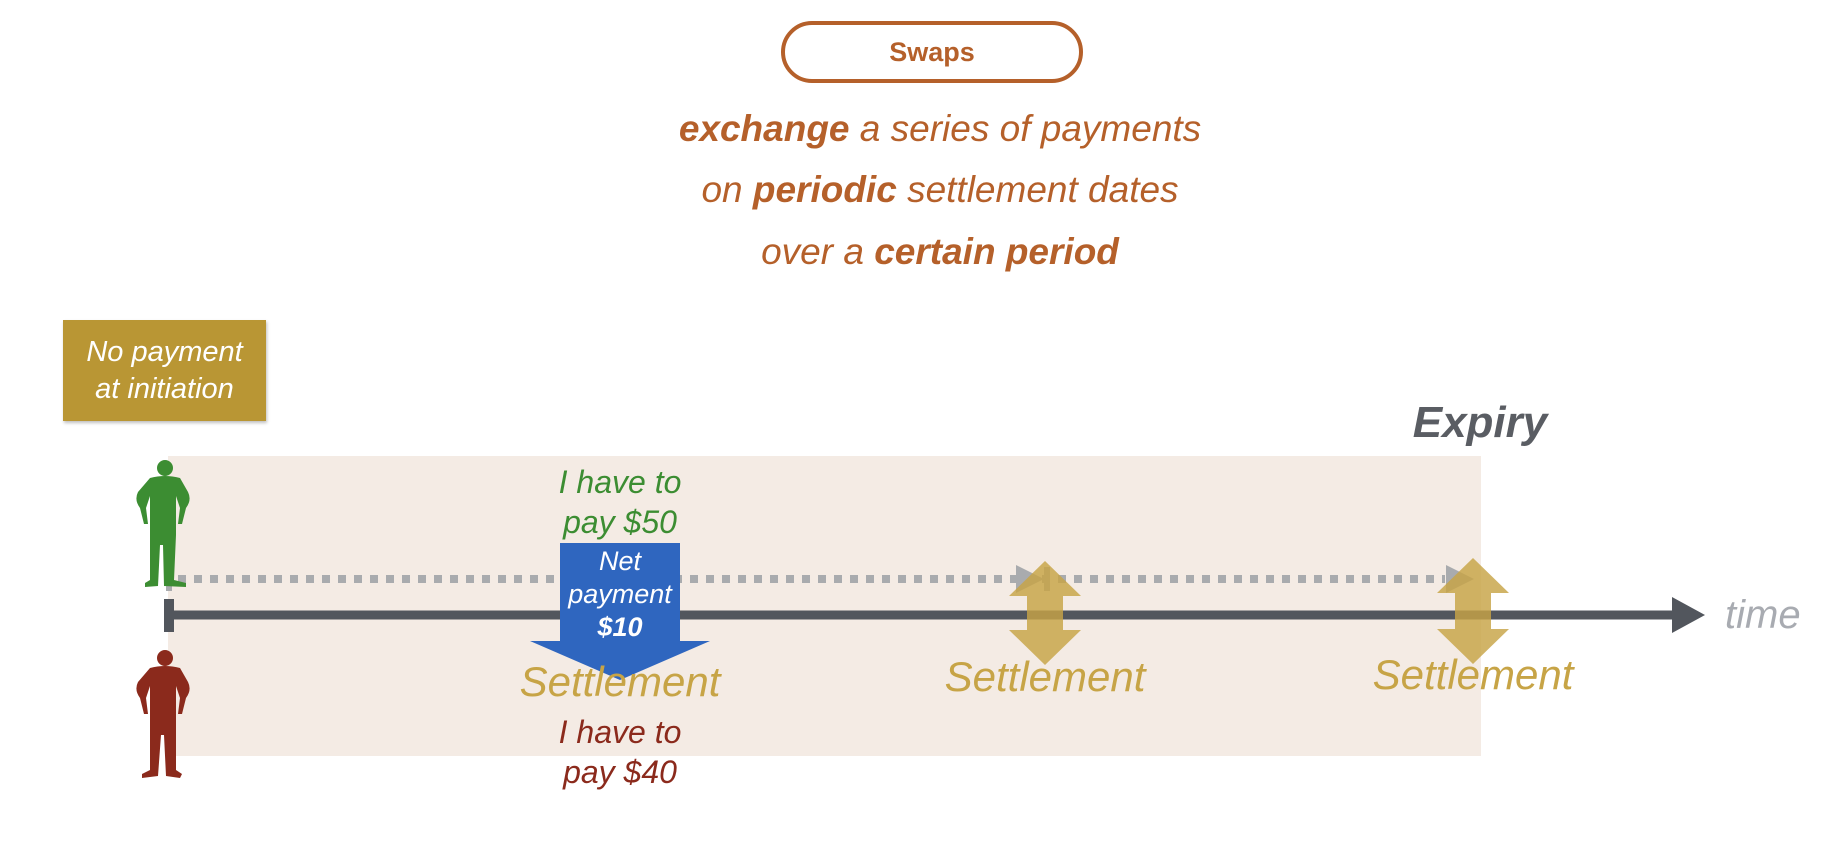 The width and height of the screenshot is (1840, 850). Describe the element at coordinates (164, 388) in the screenshot. I see `no-payment-line-2: at initiation` at that location.